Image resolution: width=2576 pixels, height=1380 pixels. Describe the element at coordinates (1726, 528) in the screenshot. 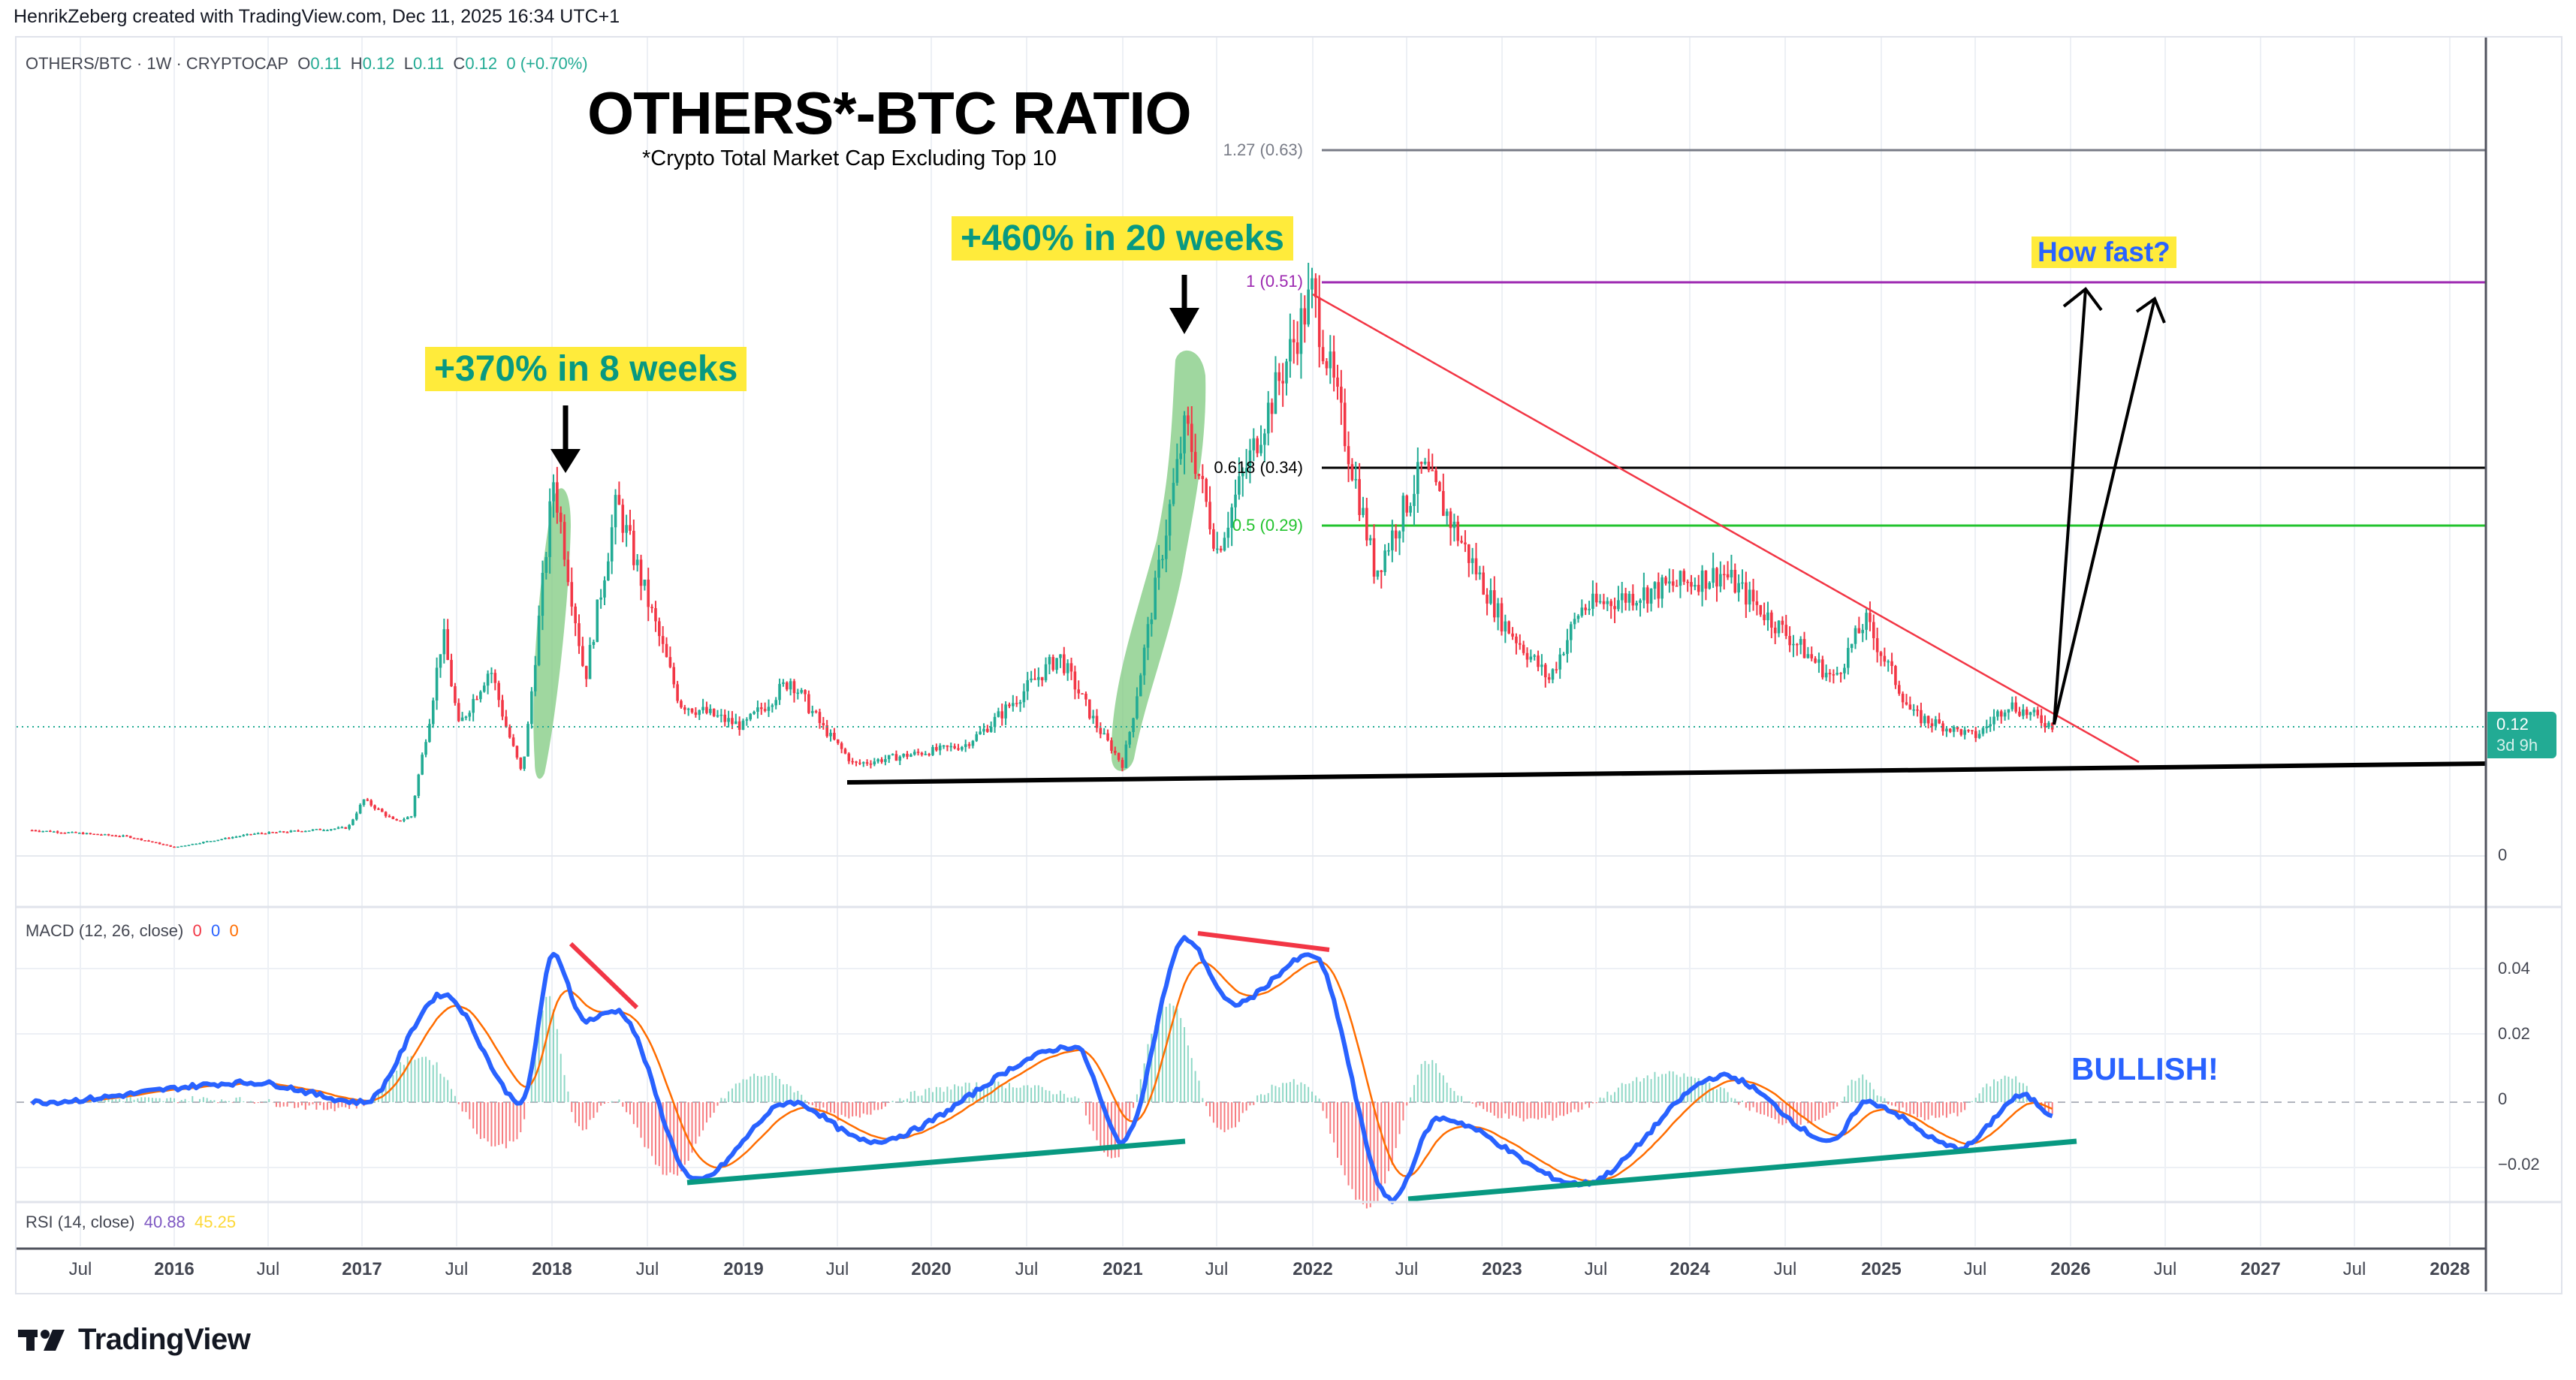

I see `descending-trendline` at that location.